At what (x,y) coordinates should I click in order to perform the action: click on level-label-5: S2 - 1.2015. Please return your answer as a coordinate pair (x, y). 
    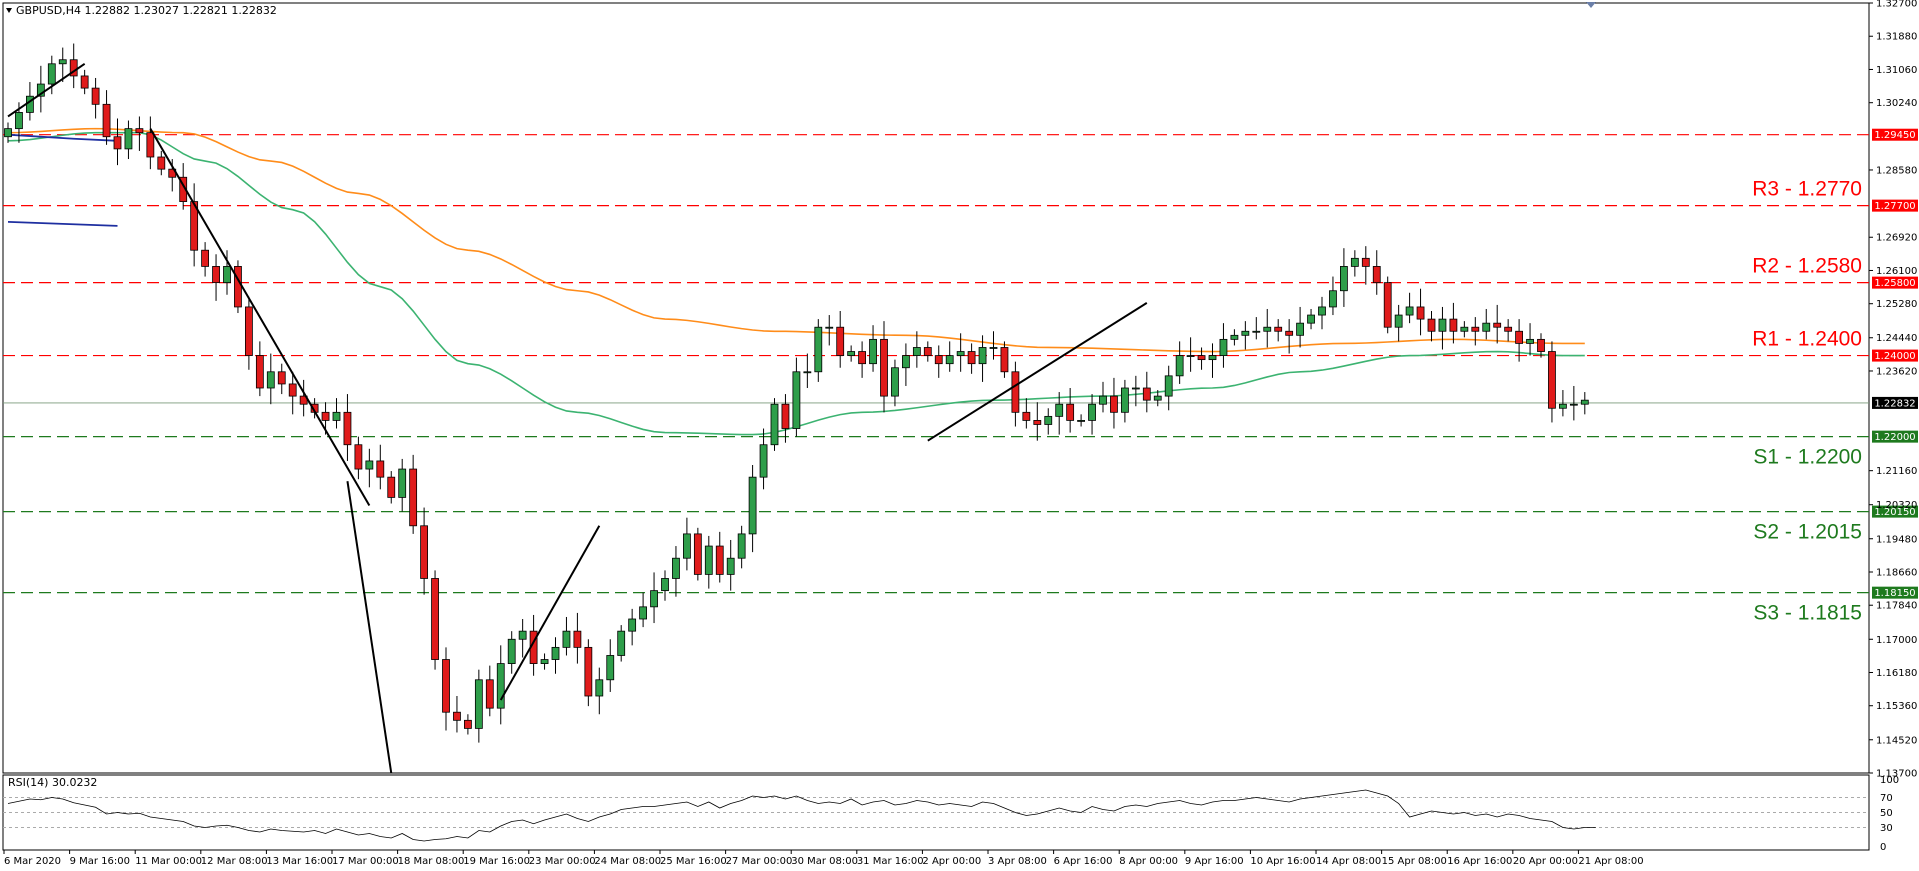
    Looking at the image, I should click on (1807, 532).